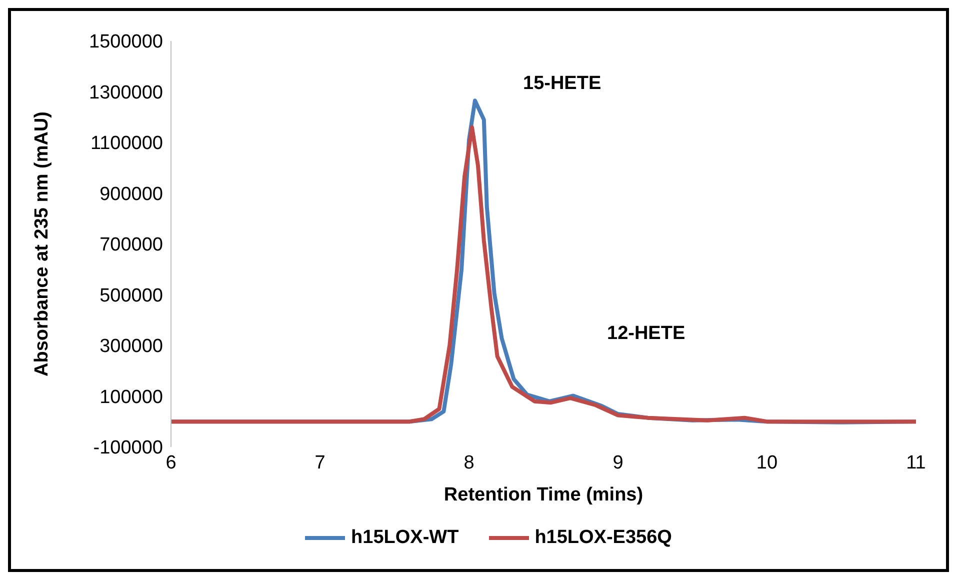 This screenshot has height=582, width=959. I want to click on y-tick-label: 500000, so click(131, 295).